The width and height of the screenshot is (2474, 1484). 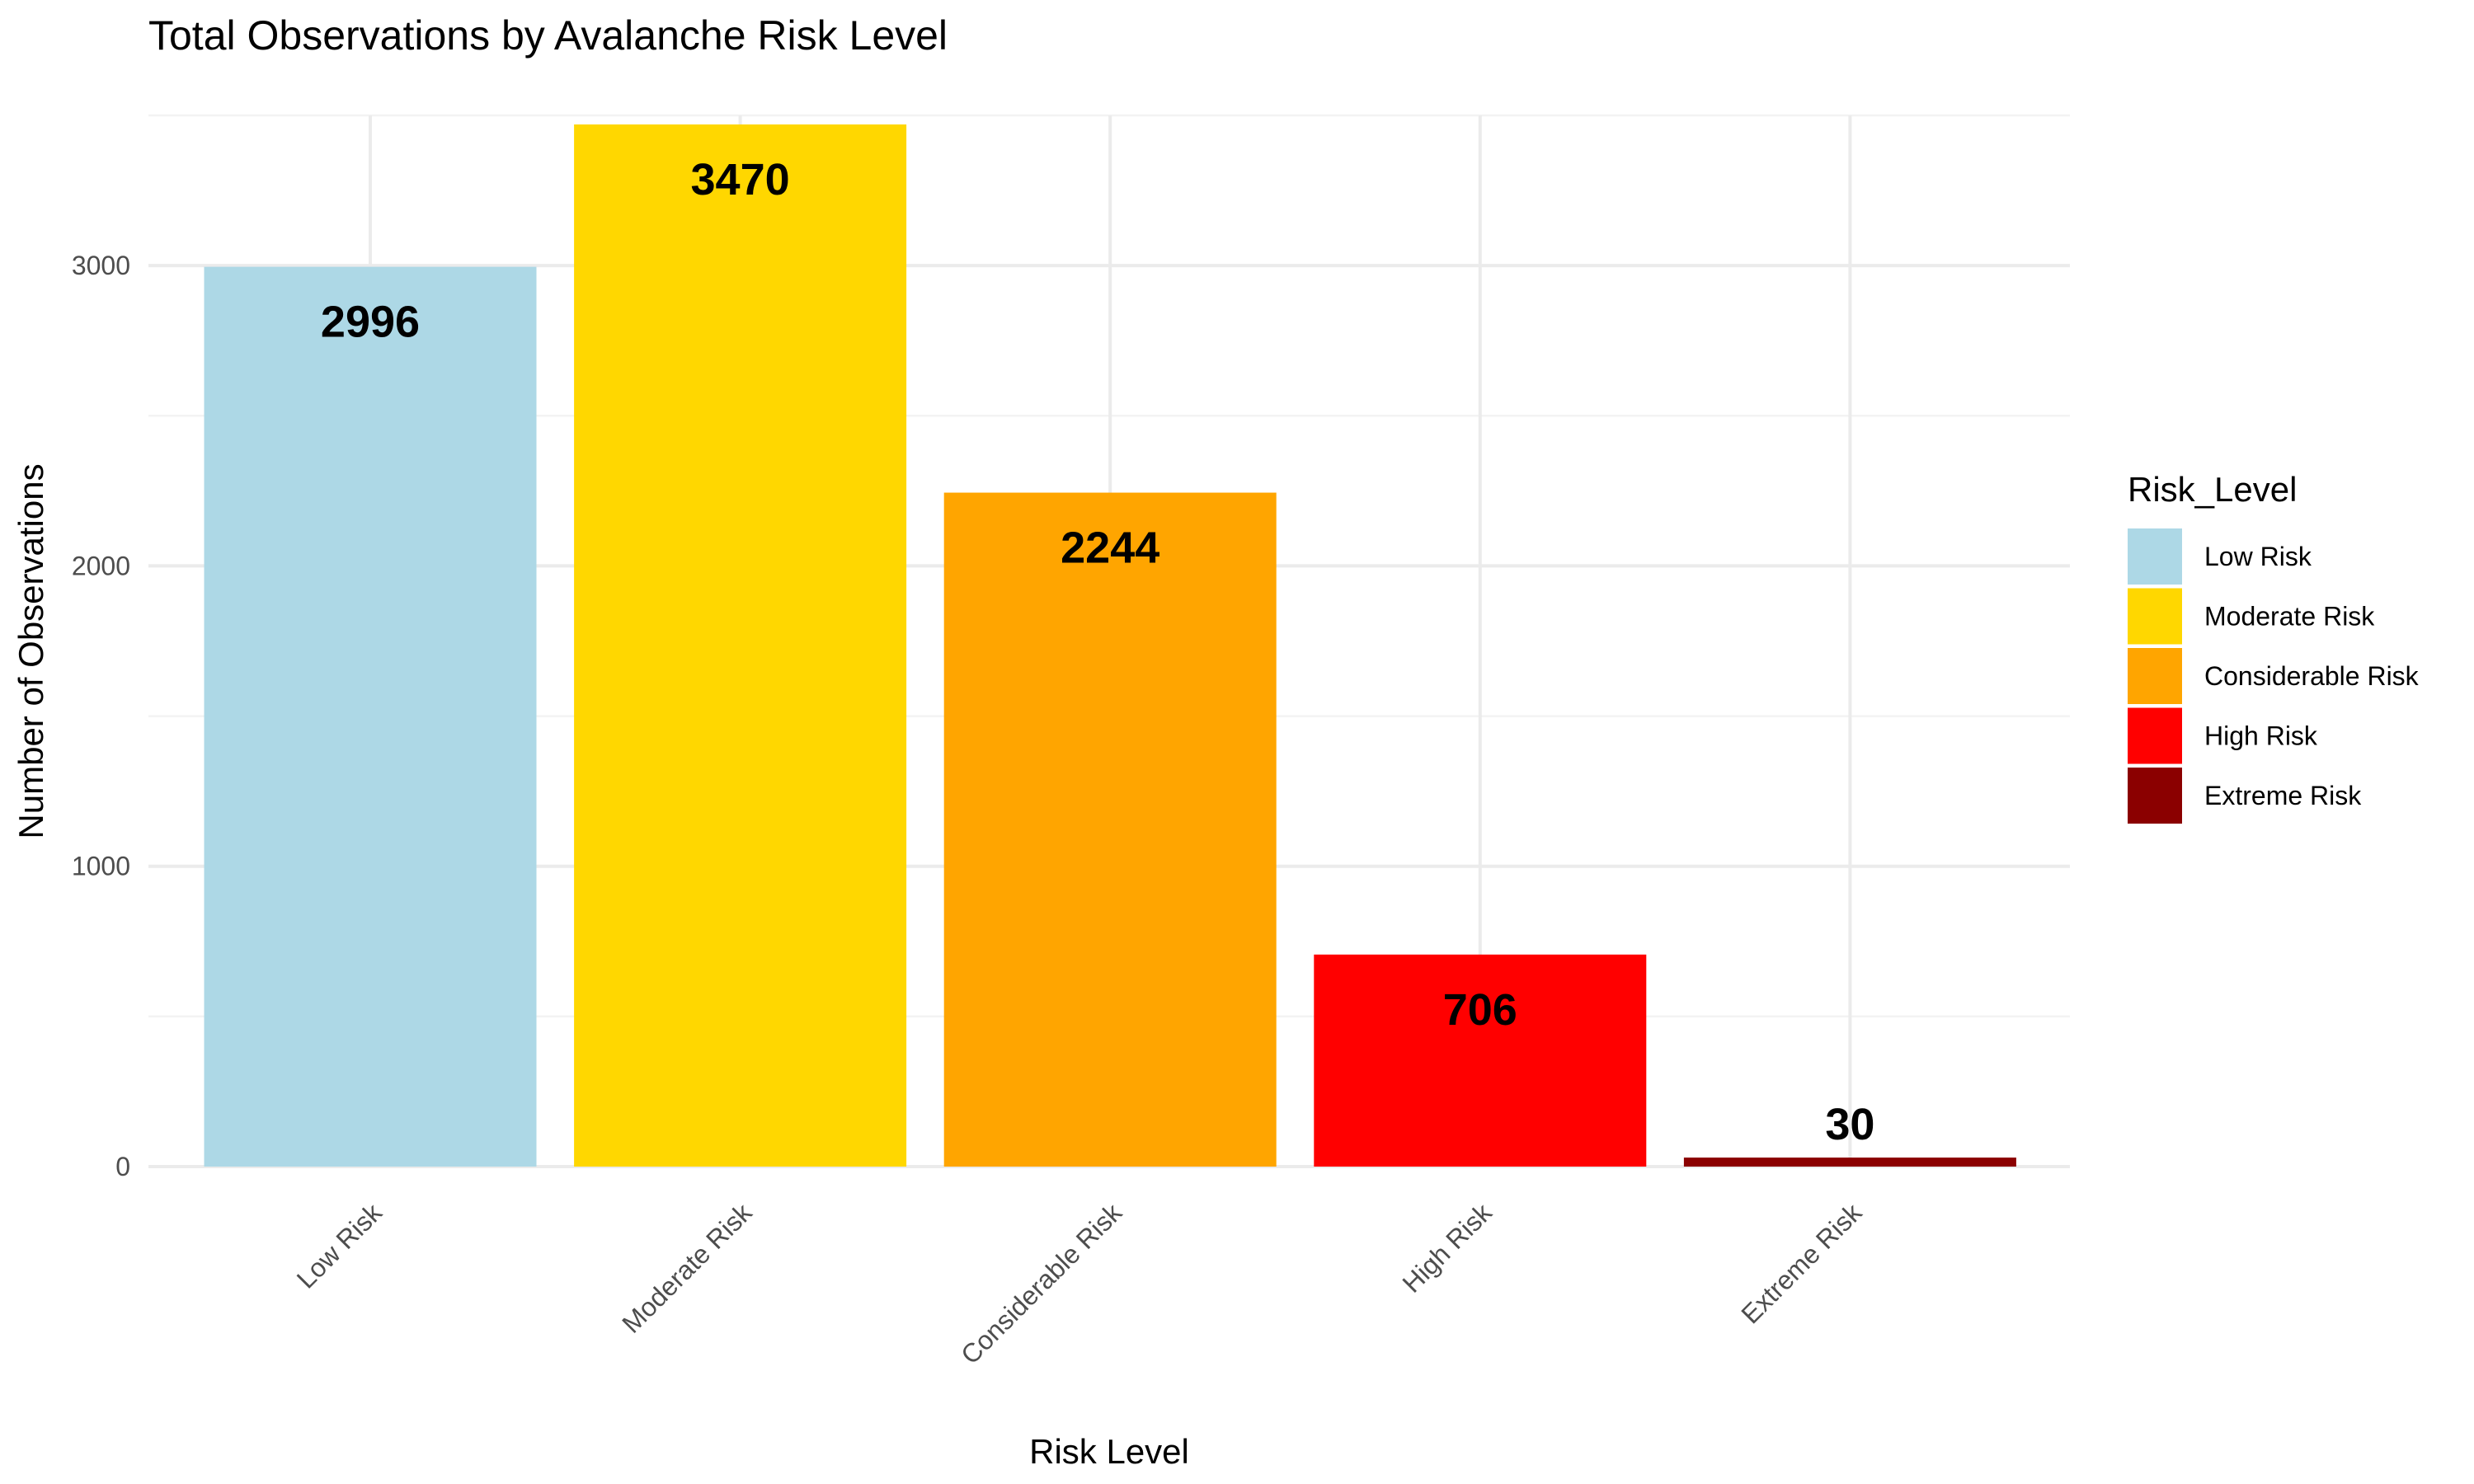 What do you see at coordinates (1801, 1263) in the screenshot?
I see `x-tick-label: Extreme Risk` at bounding box center [1801, 1263].